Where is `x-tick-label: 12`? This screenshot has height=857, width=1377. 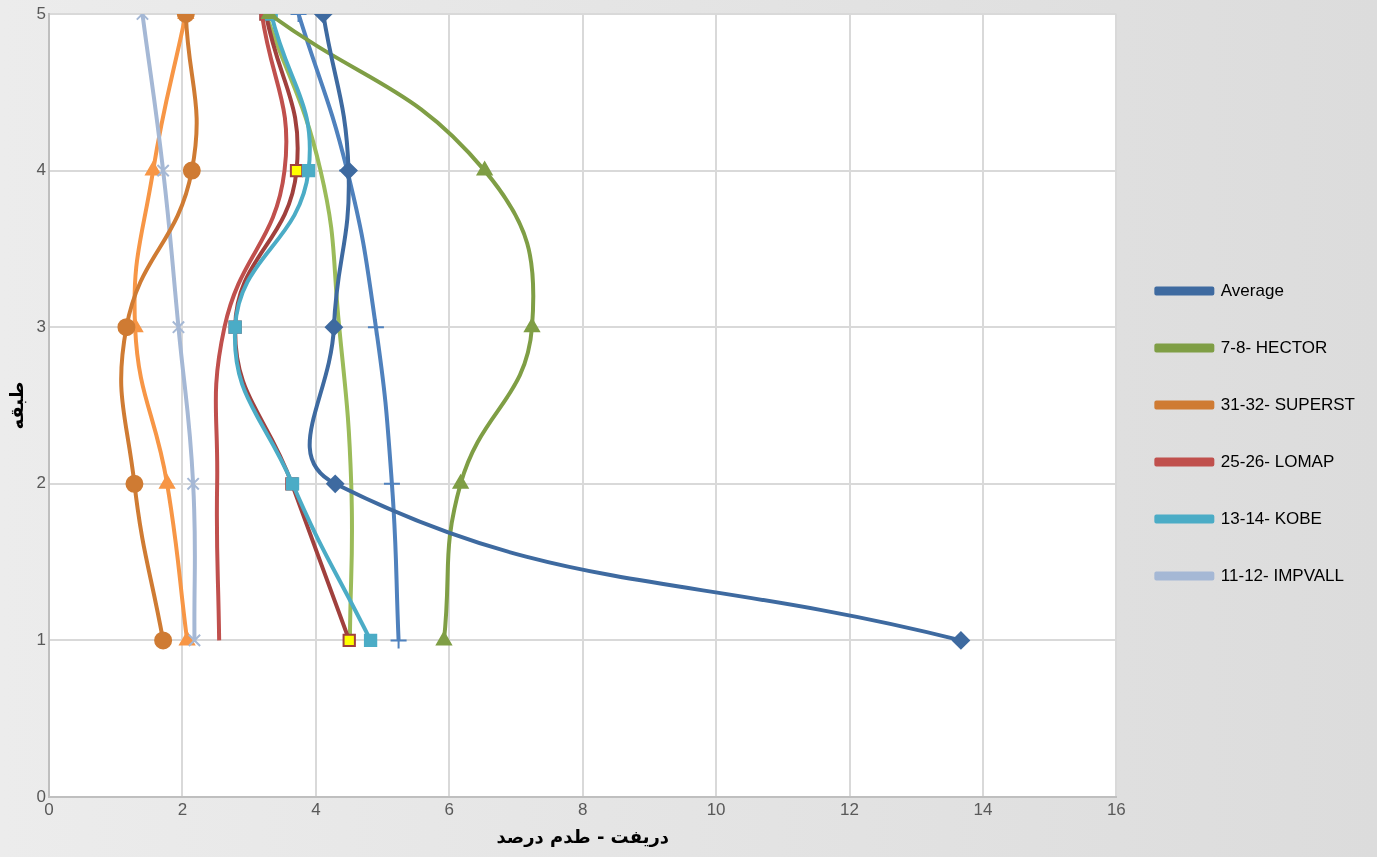 x-tick-label: 12 is located at coordinates (849, 809).